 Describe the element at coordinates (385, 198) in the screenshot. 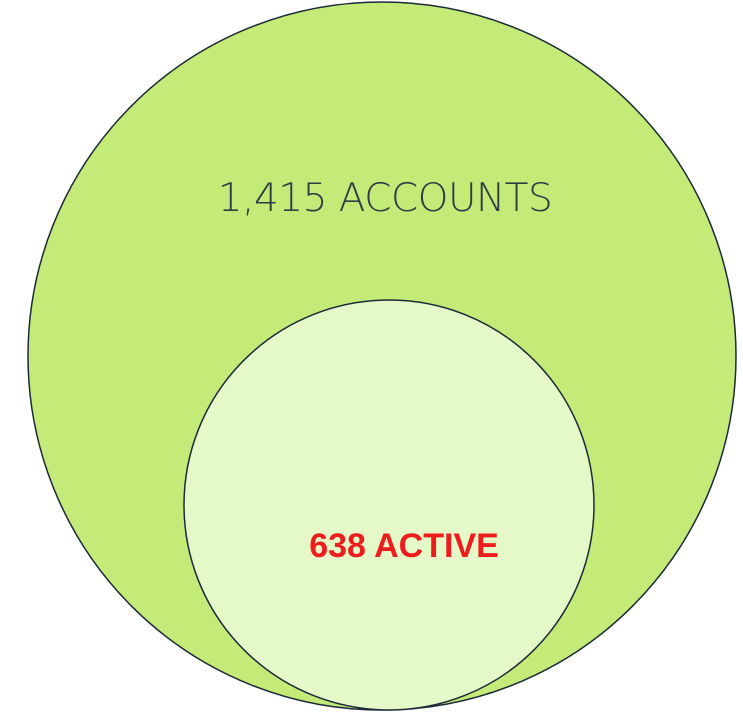

I see `outer-label: 1,415 ACCOUNTS` at that location.